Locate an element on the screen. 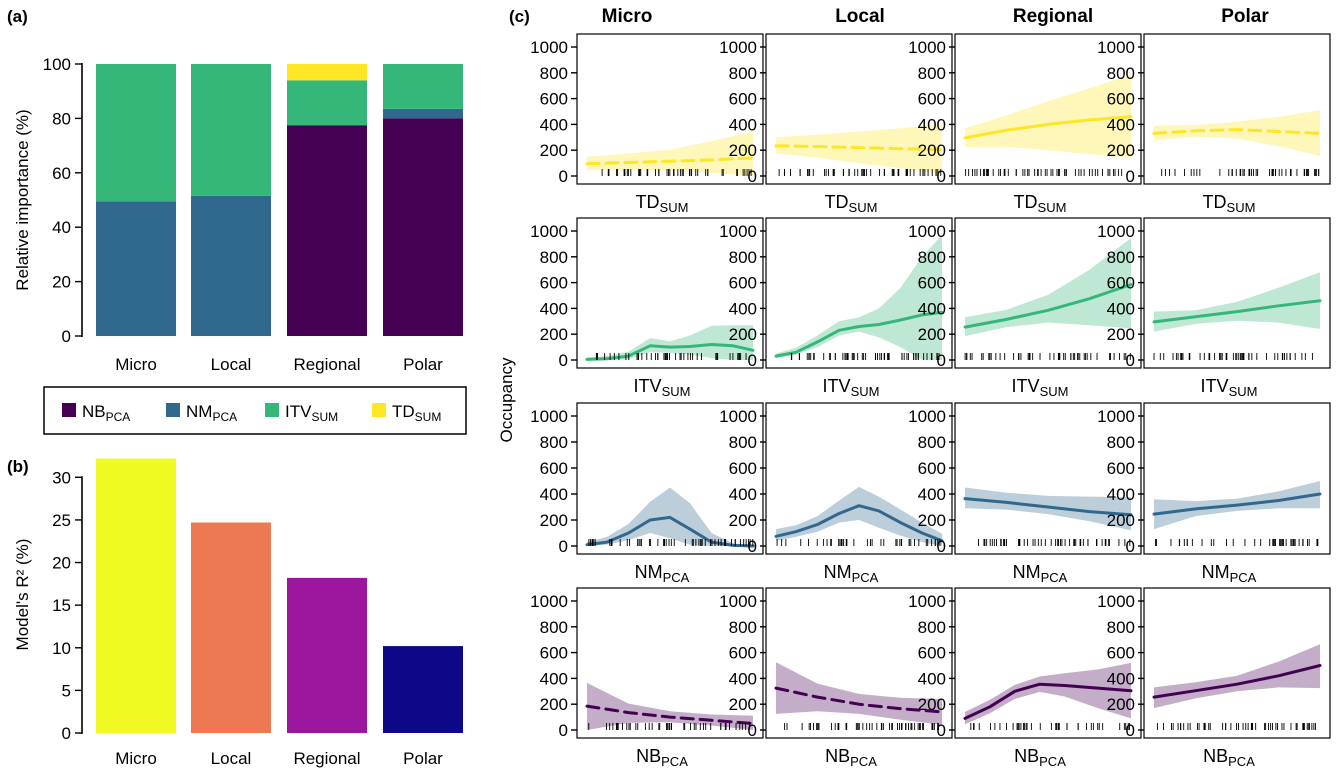  panel-a-bar-segment-NM-local is located at coordinates (231, 265).